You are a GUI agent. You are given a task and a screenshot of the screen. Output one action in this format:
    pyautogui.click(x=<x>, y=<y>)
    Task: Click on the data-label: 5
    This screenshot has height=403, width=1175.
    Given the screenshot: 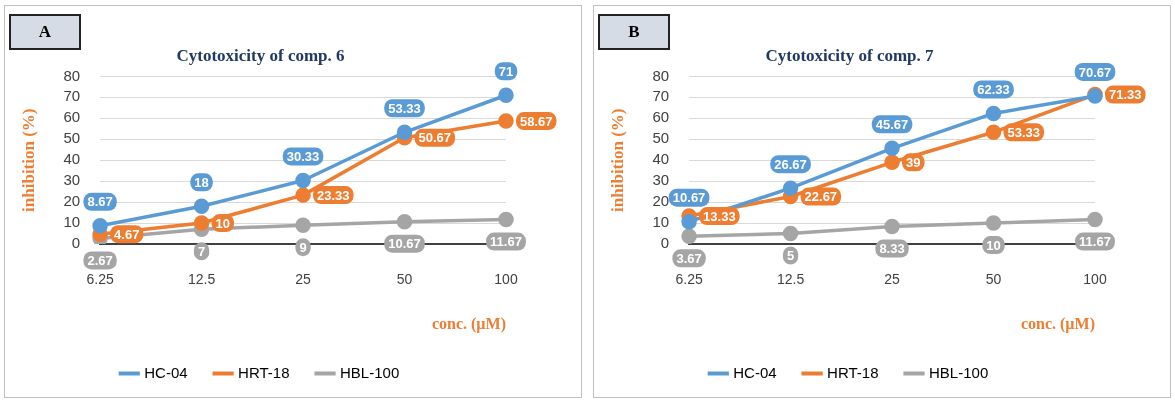 What is the action you would take?
    pyautogui.click(x=790, y=256)
    